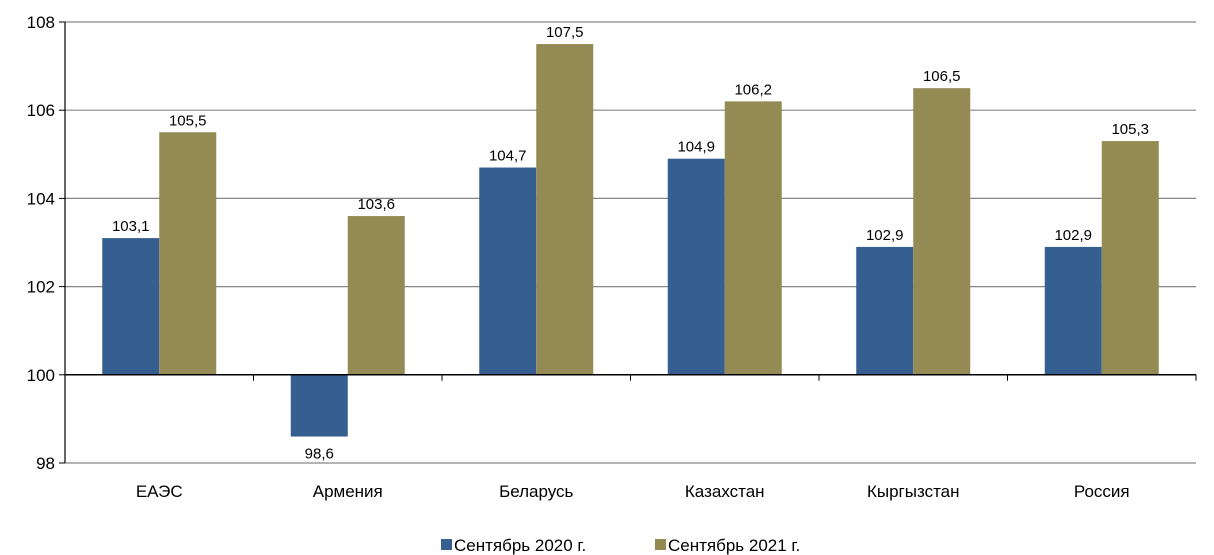  I want to click on data-label: 107,5, so click(565, 32).